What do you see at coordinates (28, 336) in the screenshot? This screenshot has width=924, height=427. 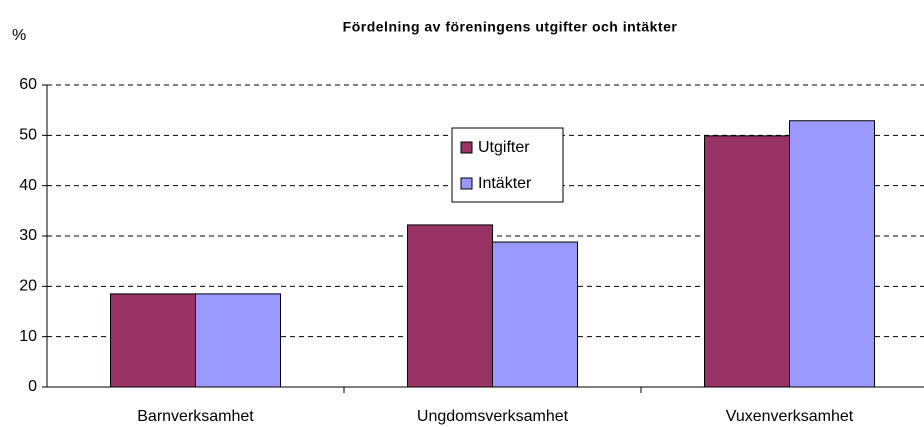 I see `y-tick-label: 10` at bounding box center [28, 336].